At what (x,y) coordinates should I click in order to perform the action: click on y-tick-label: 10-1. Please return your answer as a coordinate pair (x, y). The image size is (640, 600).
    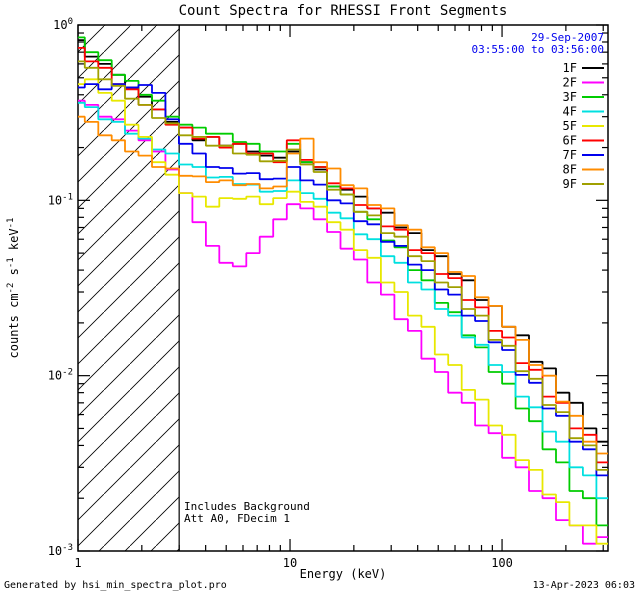
    Looking at the image, I should click on (60, 199).